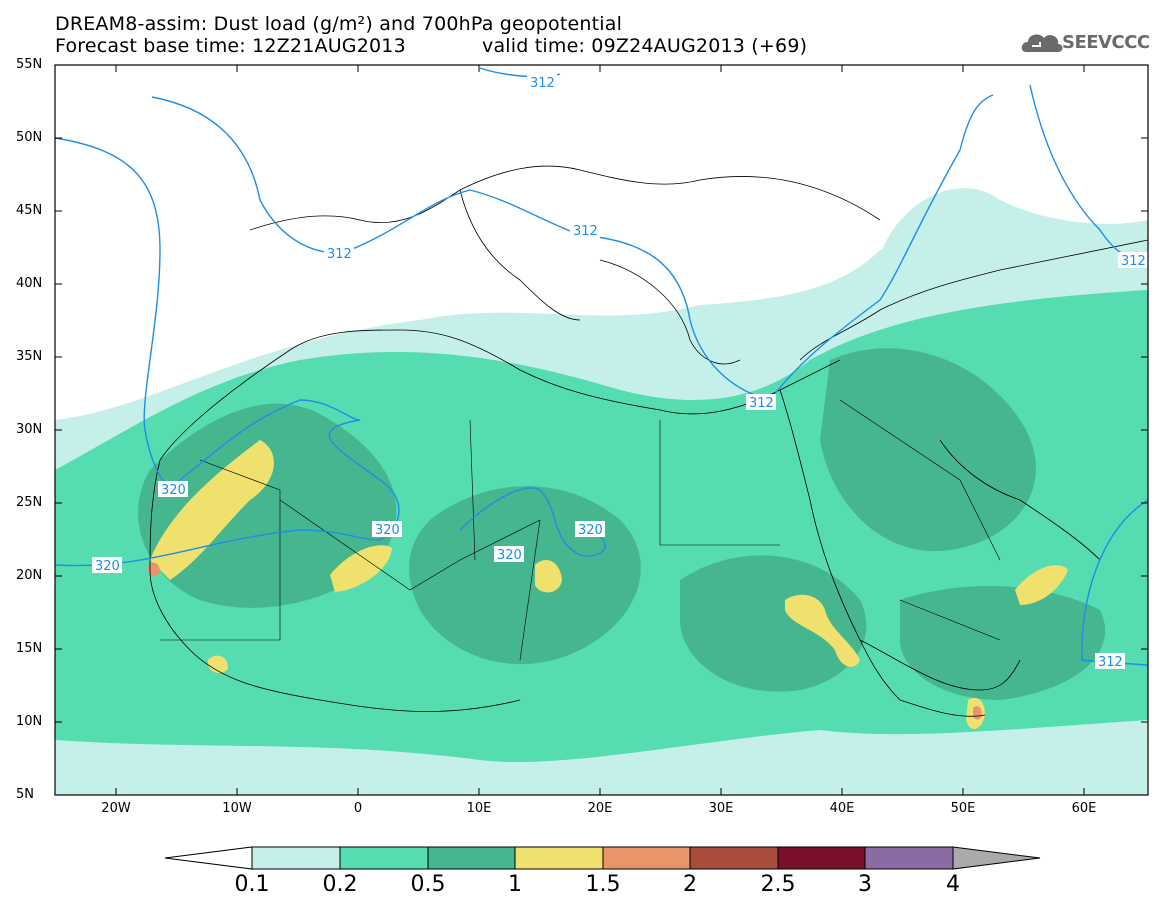  Describe the element at coordinates (340, 884) in the screenshot. I see `colorbar-label: 0.2` at that location.